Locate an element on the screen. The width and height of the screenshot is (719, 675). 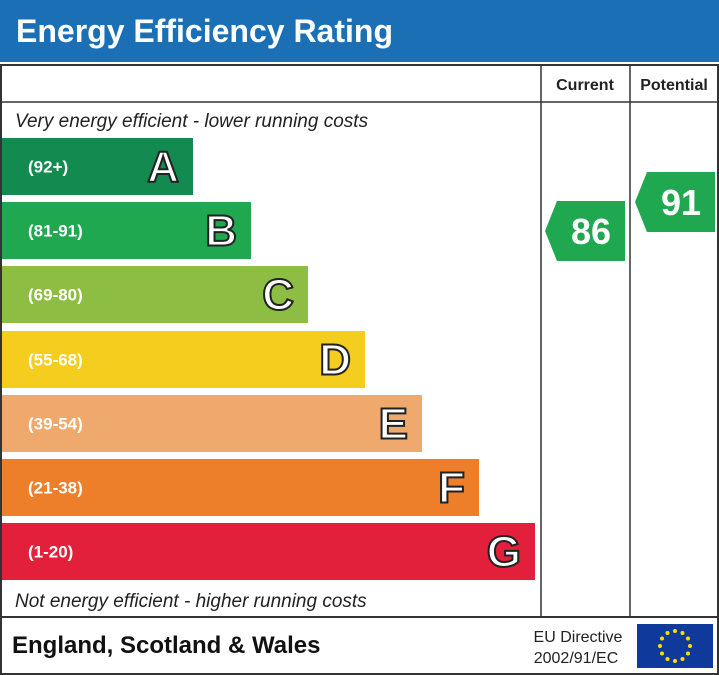
band-range: (69-80) is located at coordinates (55, 295).